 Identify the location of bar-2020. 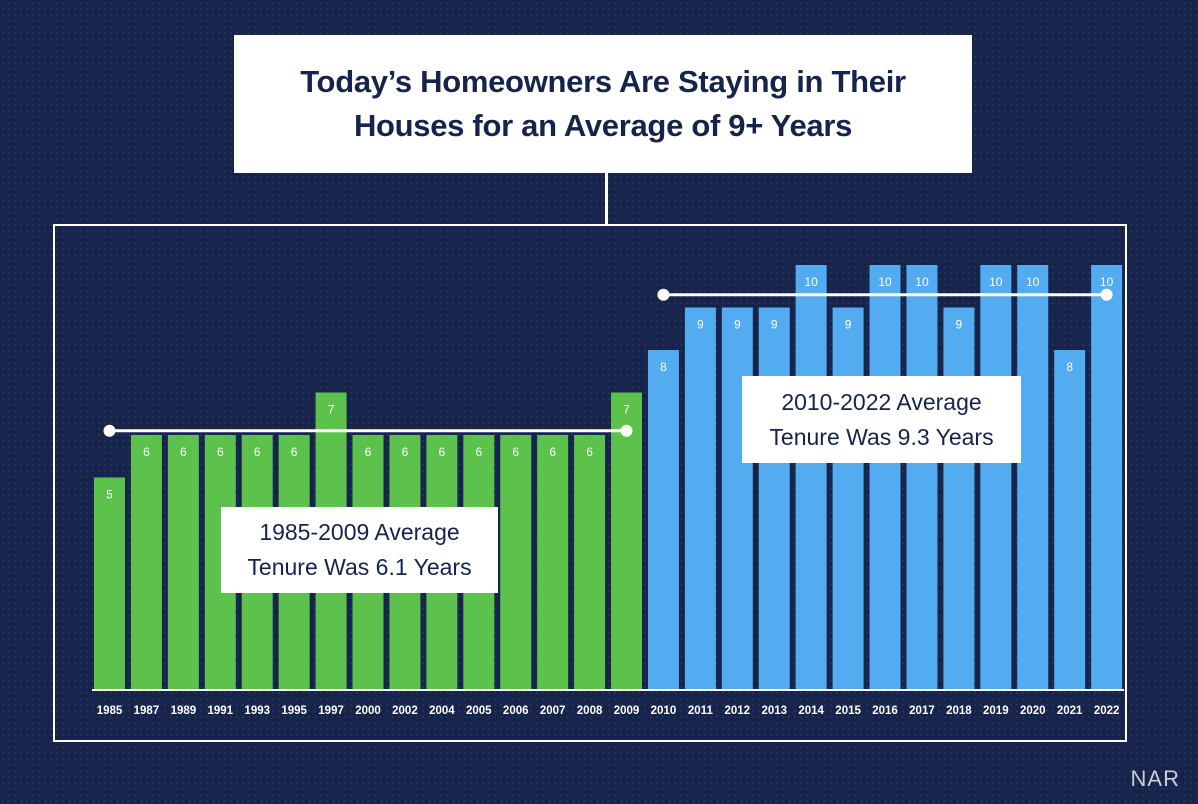
(1033, 477).